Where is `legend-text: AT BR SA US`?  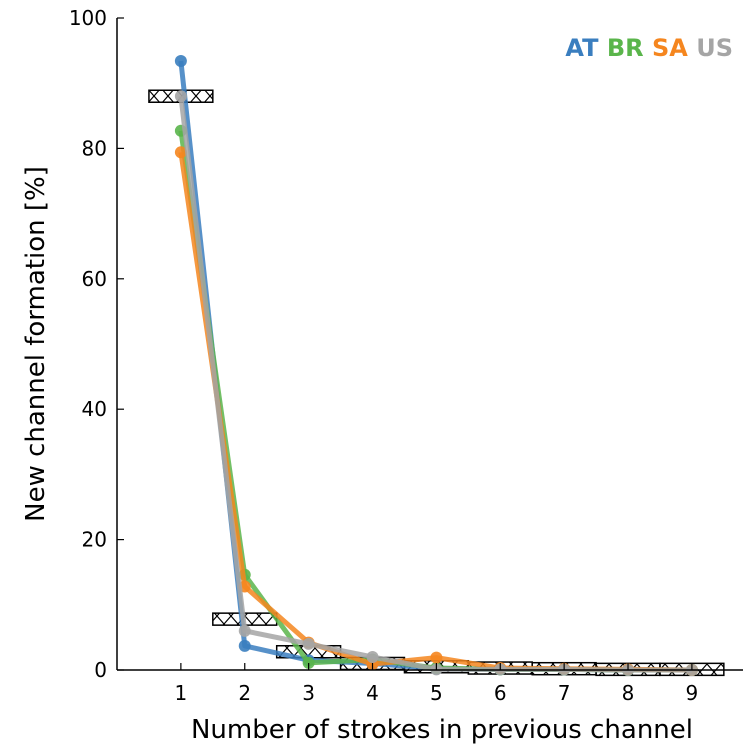
legend-text: AT BR SA US is located at coordinates (649, 48).